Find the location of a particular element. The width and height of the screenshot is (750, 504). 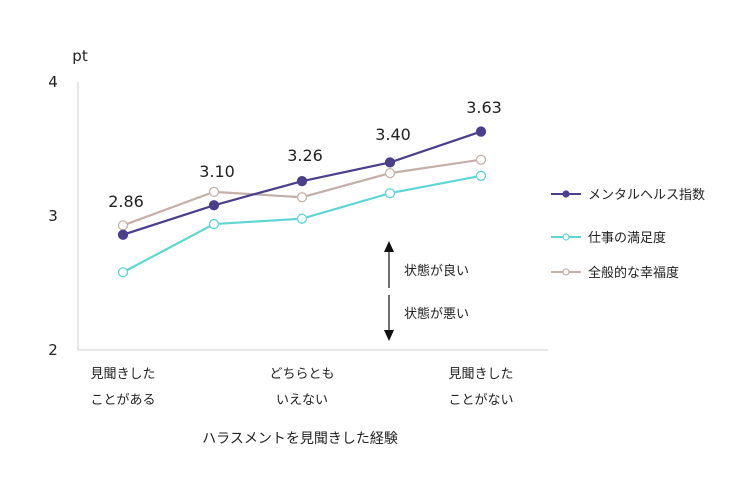

x-tick-label: どちらとも is located at coordinates (301, 374).